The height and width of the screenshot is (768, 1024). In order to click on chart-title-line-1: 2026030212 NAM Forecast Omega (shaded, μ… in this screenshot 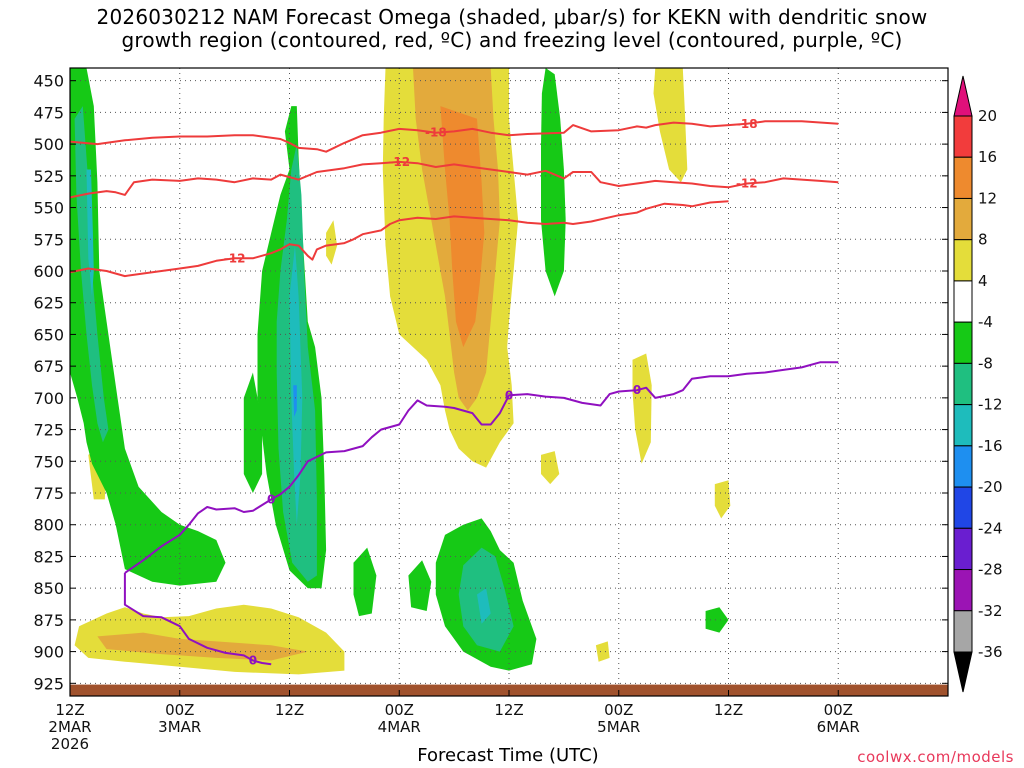, I will do `click(512, 17)`.